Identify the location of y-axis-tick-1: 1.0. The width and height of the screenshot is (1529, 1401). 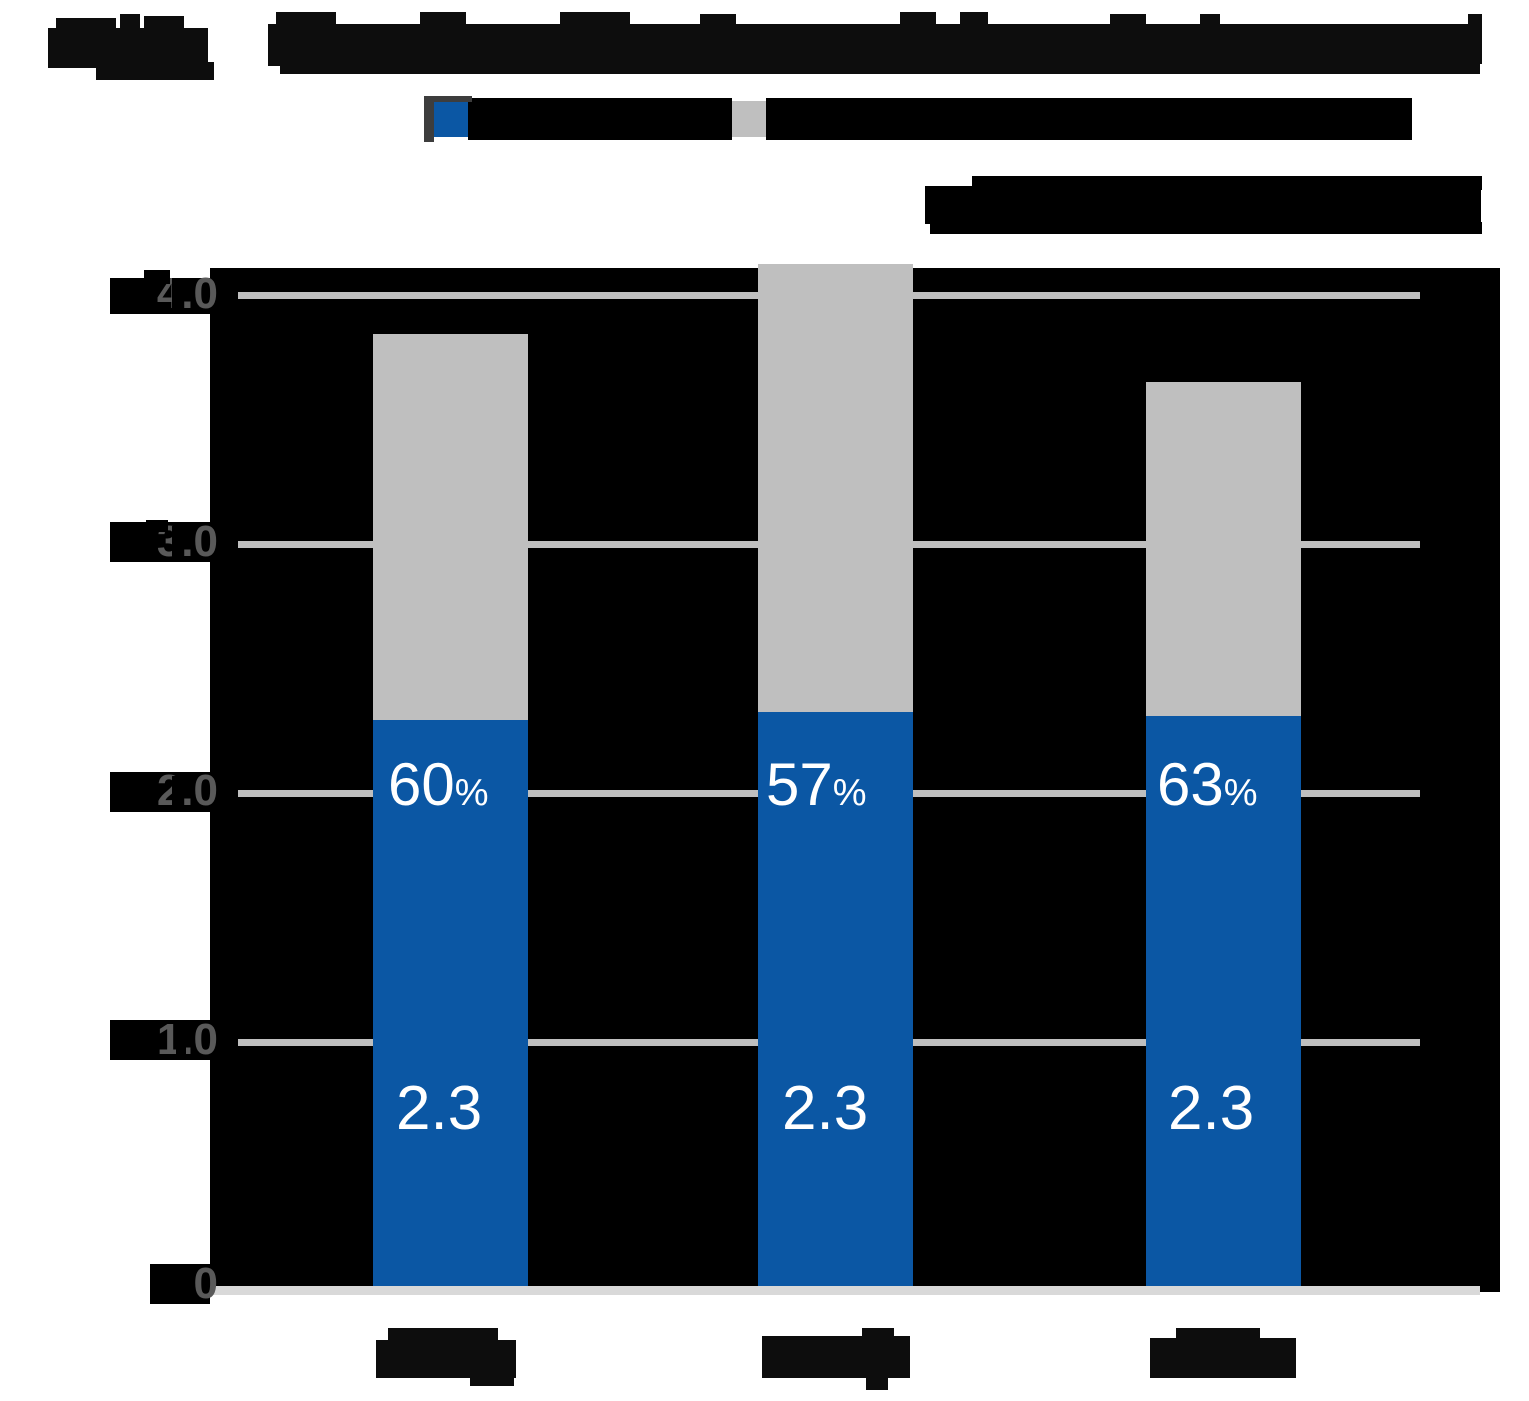
(187, 1039).